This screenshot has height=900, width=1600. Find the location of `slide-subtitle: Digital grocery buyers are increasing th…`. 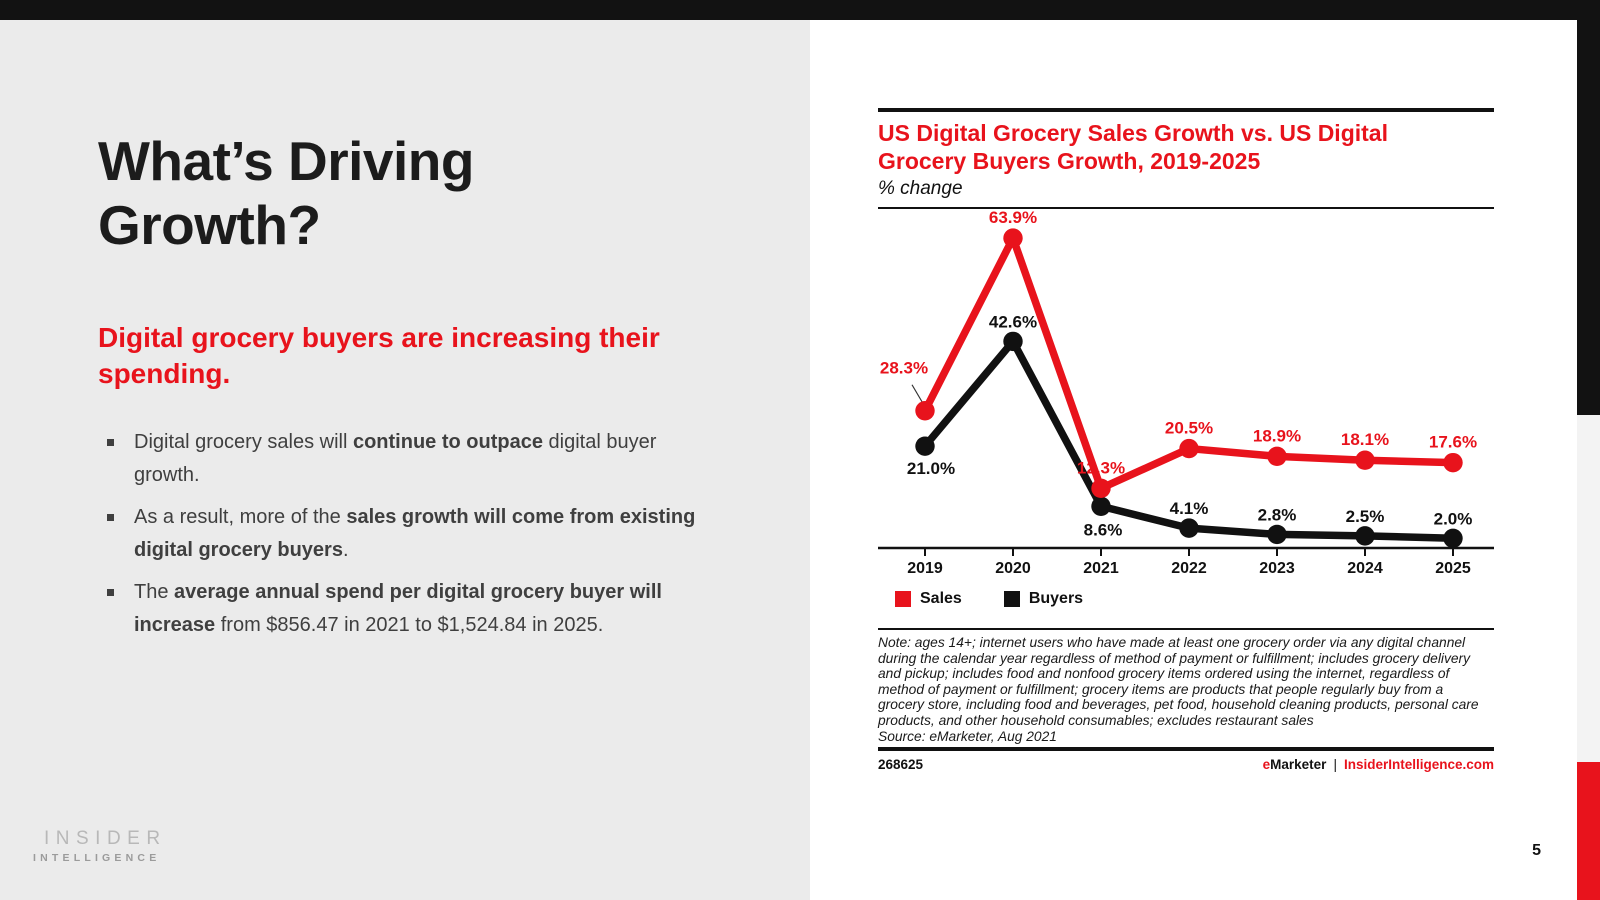

slide-subtitle: Digital grocery buyers are increasing th… is located at coordinates (379, 355).